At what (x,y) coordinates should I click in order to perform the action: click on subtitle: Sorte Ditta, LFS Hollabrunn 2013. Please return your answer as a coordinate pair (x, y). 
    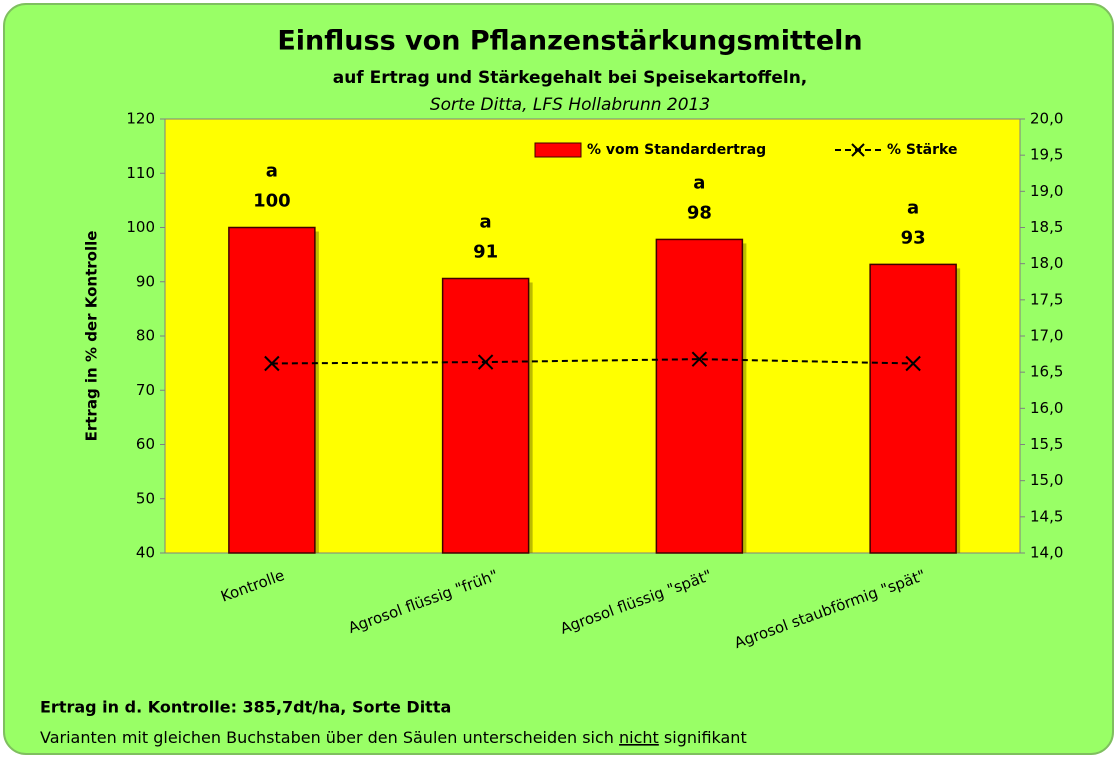
    Looking at the image, I should click on (570, 105).